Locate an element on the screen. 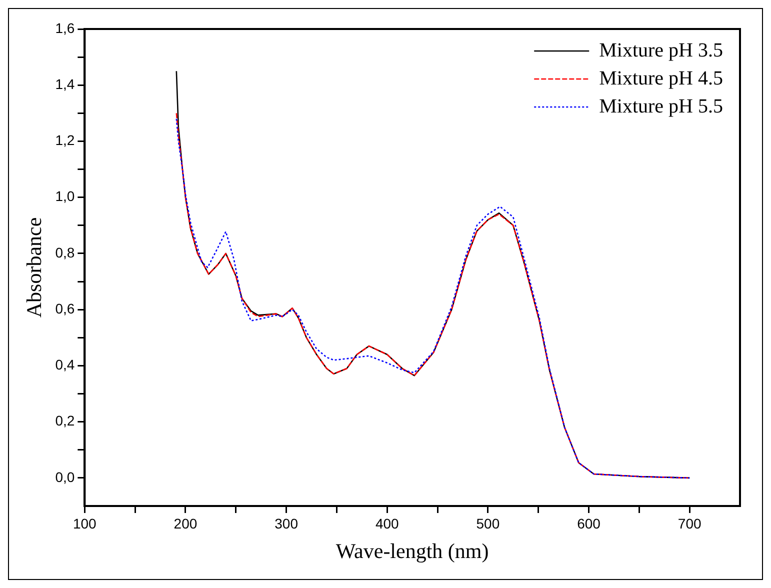  x-tick-label: 700 is located at coordinates (690, 523).